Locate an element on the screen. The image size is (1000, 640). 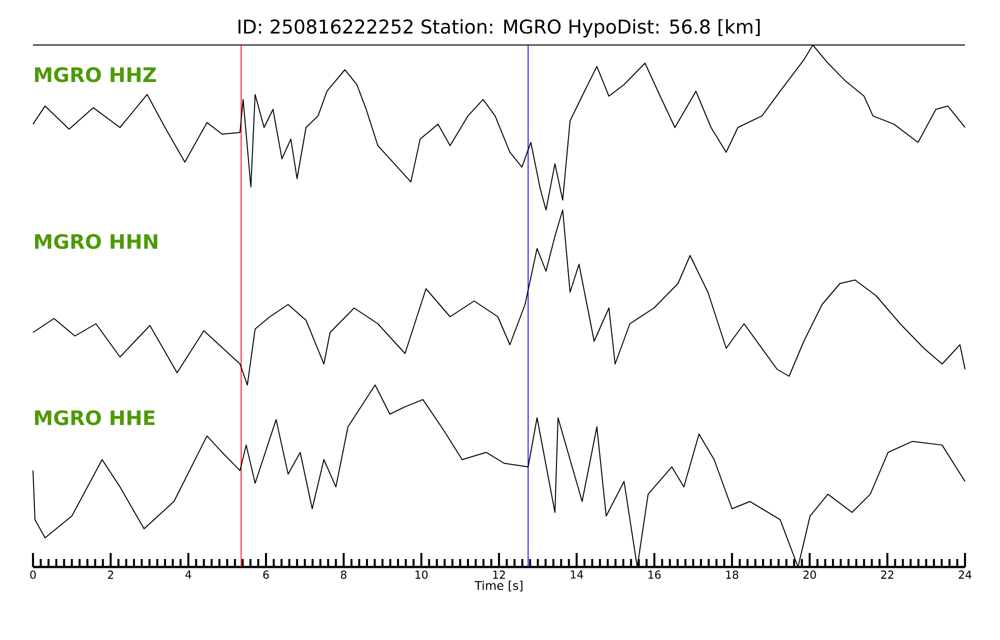
x-tick-label: 10 is located at coordinates (422, 574).